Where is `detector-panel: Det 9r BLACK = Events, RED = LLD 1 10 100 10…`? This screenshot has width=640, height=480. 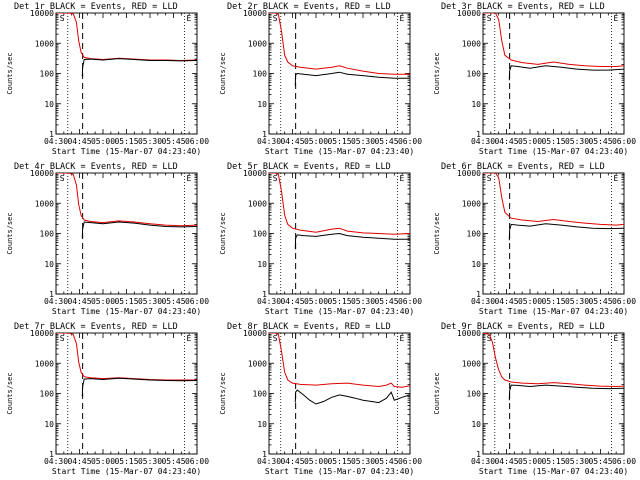 detector-panel: Det 9r BLACK = Events, RED = LLD 1 10 100 10… is located at coordinates (533, 400).